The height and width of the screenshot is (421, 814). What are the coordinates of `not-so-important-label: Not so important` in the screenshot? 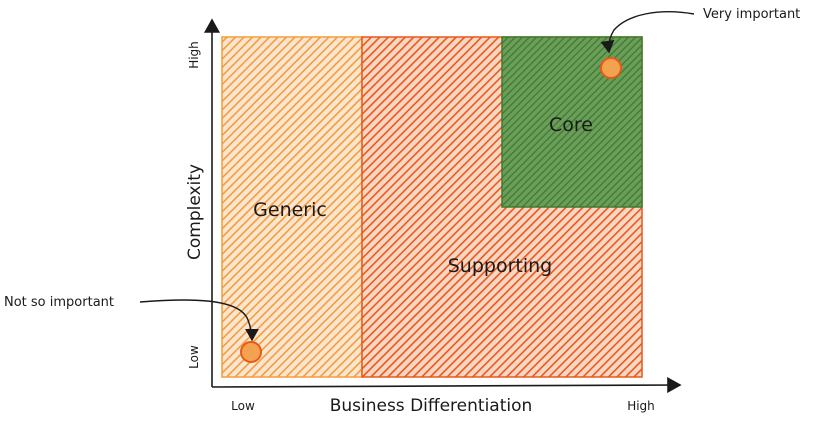 It's located at (59, 302).